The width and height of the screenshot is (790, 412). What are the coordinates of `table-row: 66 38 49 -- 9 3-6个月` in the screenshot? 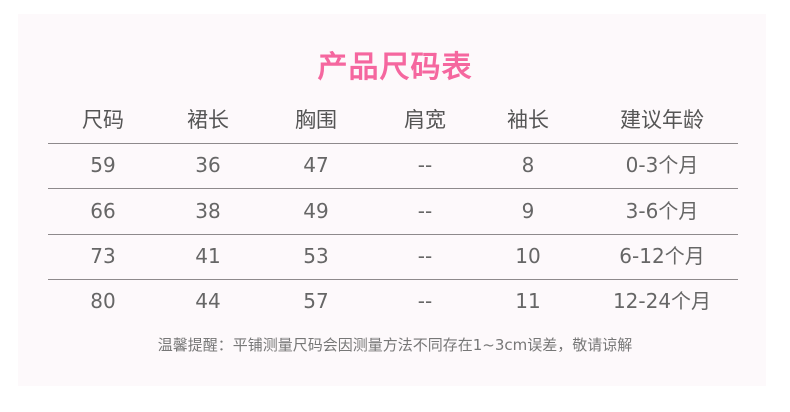 It's located at (393, 212).